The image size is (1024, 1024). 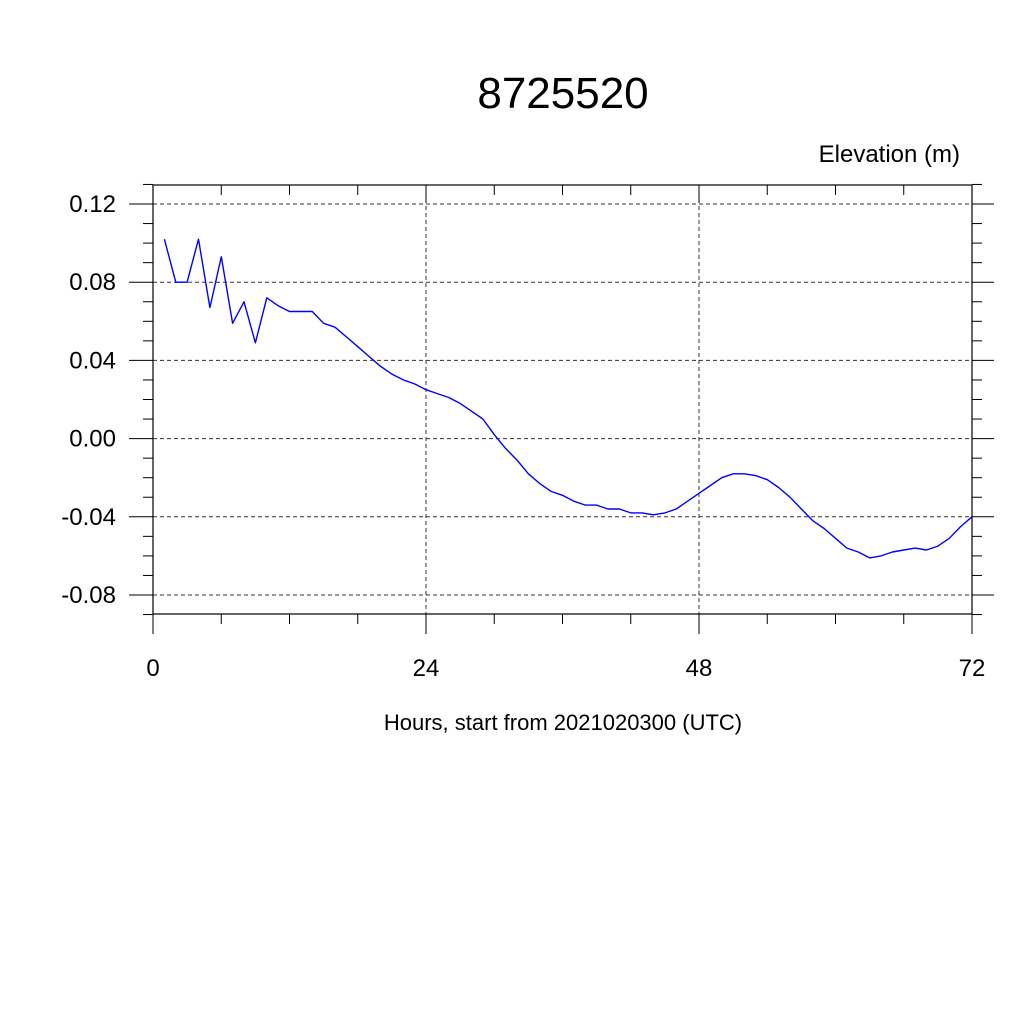 What do you see at coordinates (88, 517) in the screenshot?
I see `y-tick-label: -0.04` at bounding box center [88, 517].